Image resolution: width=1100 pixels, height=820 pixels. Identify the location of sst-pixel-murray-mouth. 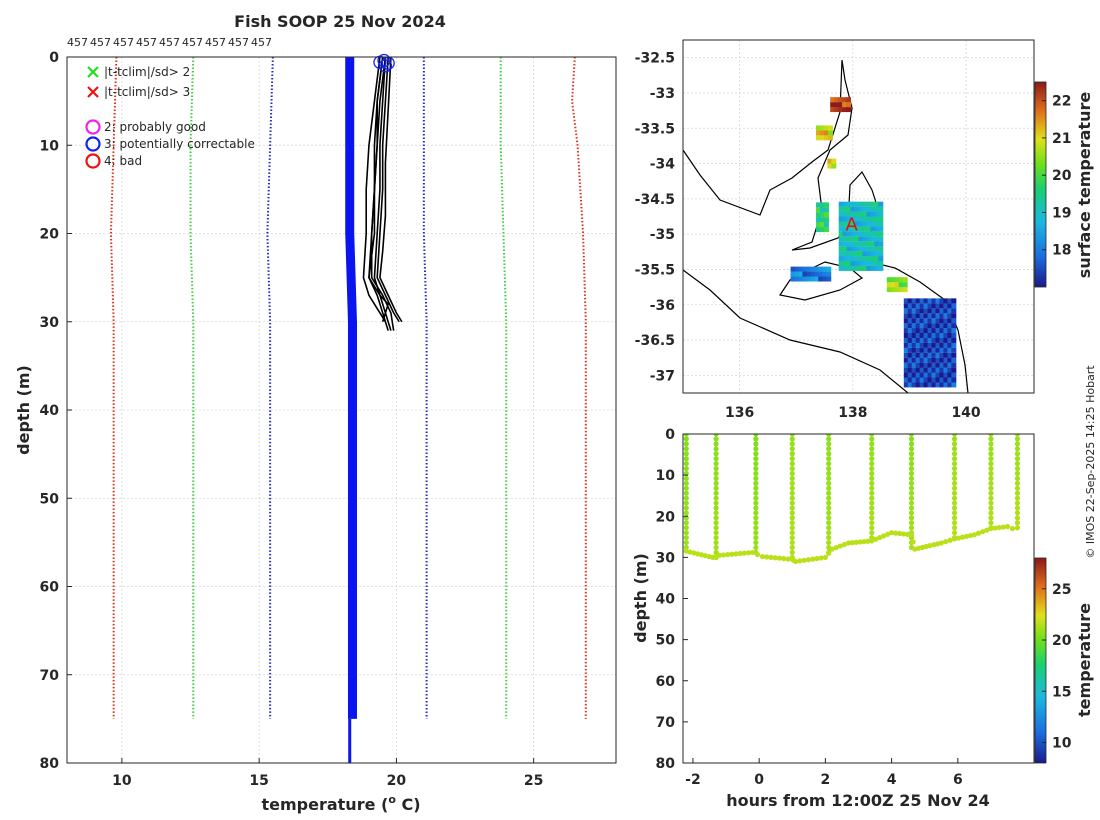
(897, 285).